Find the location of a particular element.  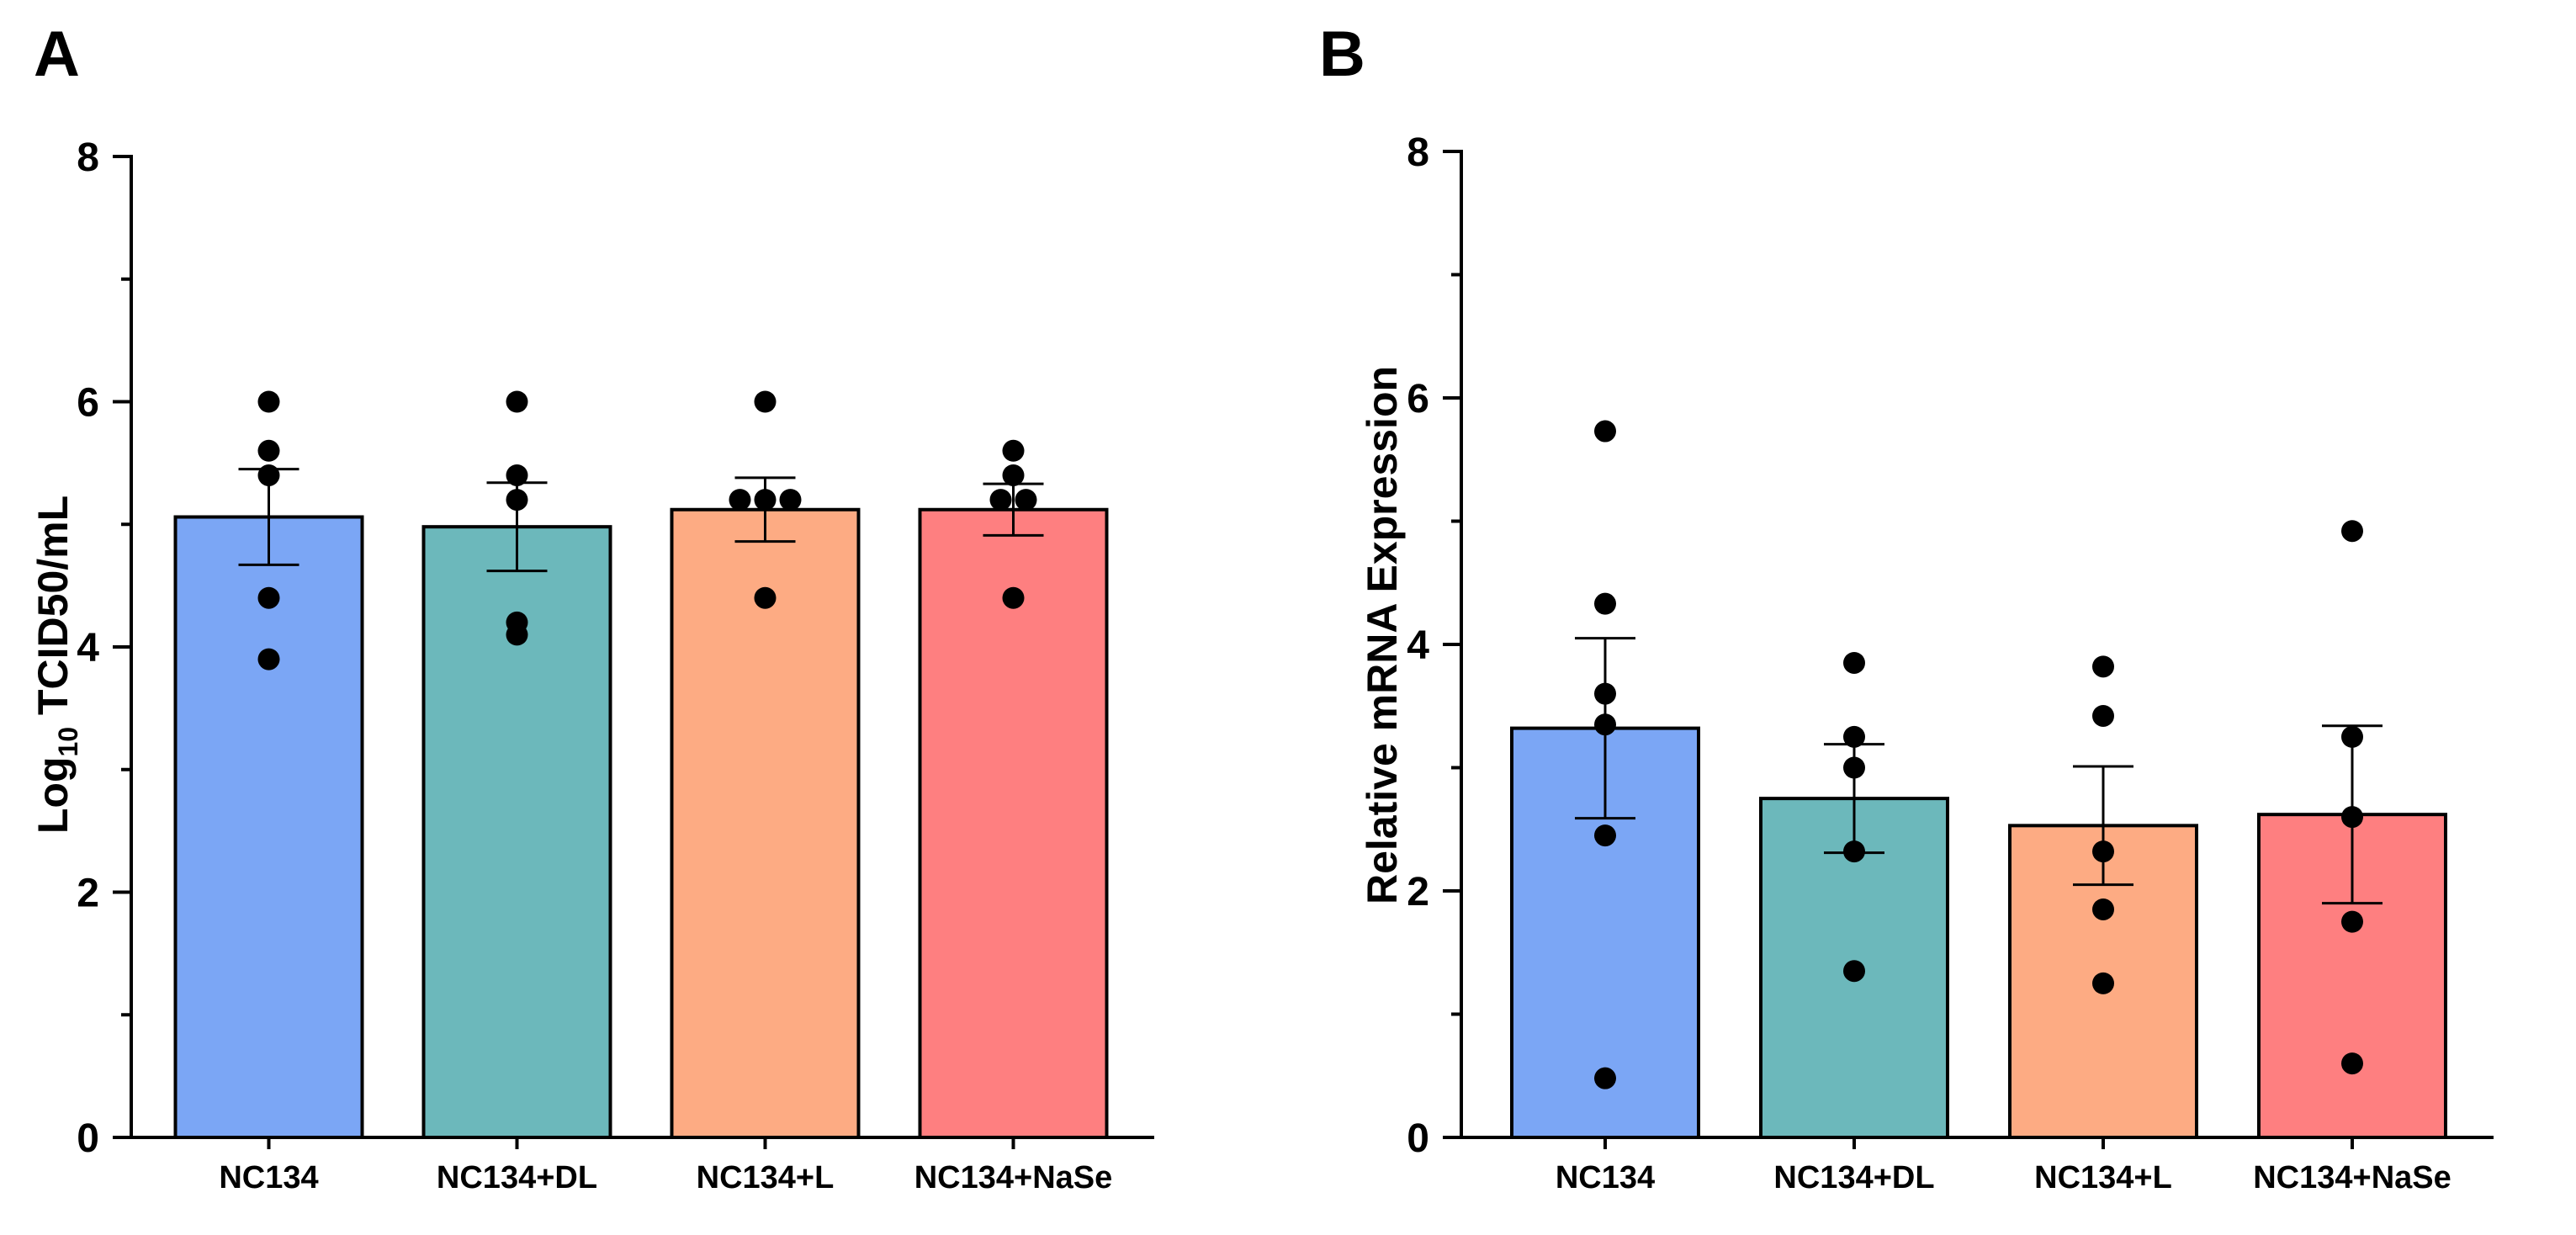

panel-b-y-axis-label: Relative mRNA Expression is located at coordinates (1382, 635).